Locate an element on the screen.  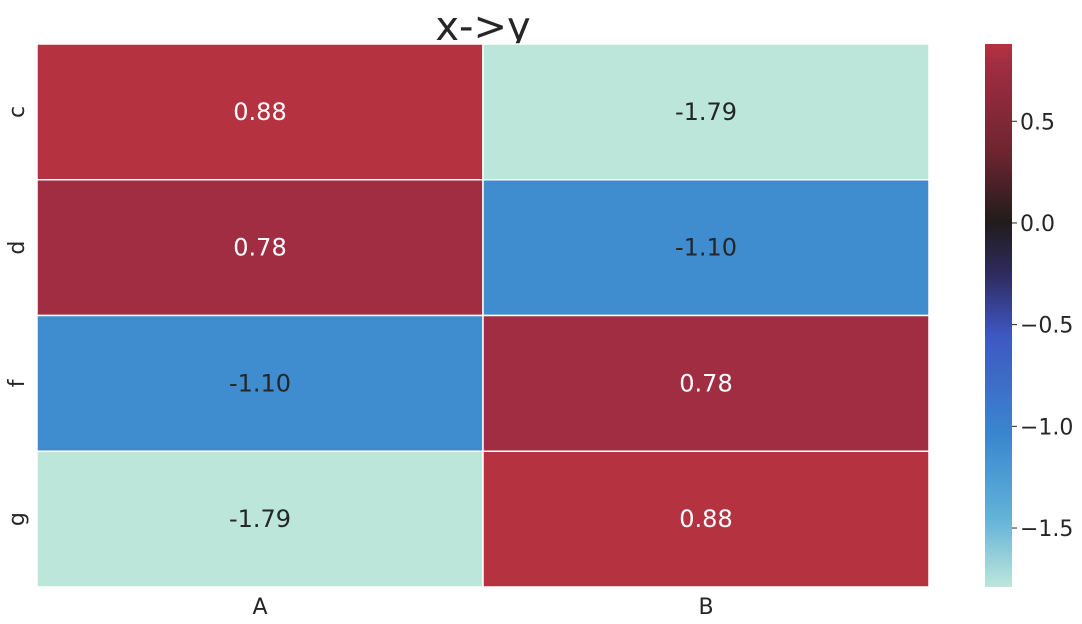
x-tick-label: B is located at coordinates (705, 607).